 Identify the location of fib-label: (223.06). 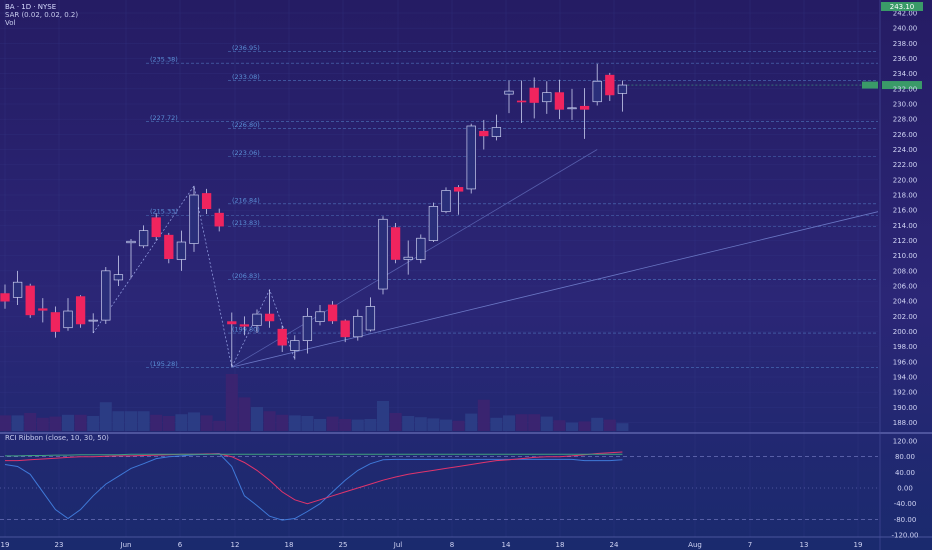
(246, 153).